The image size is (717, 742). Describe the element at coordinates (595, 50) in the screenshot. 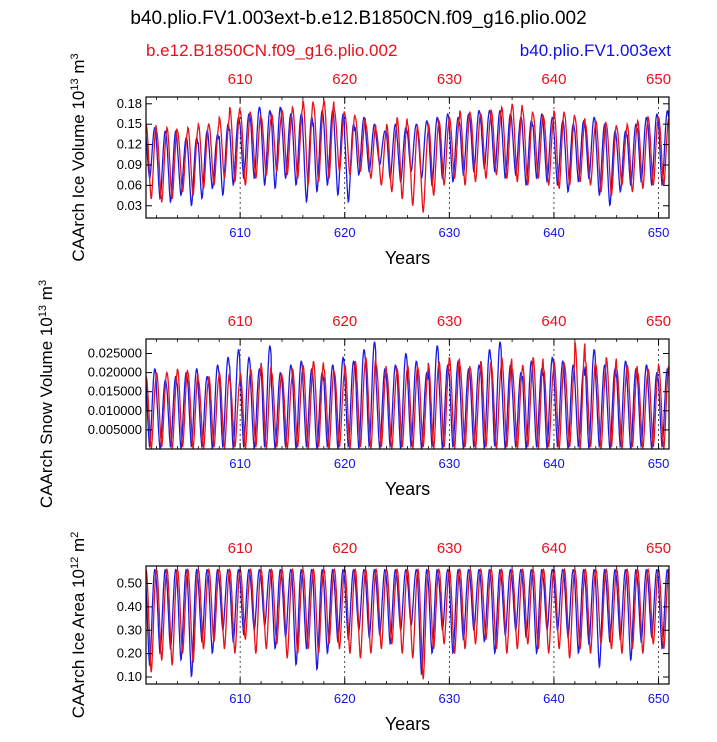

I see `legend-series-a: b40.plio.FV1.003ext` at that location.